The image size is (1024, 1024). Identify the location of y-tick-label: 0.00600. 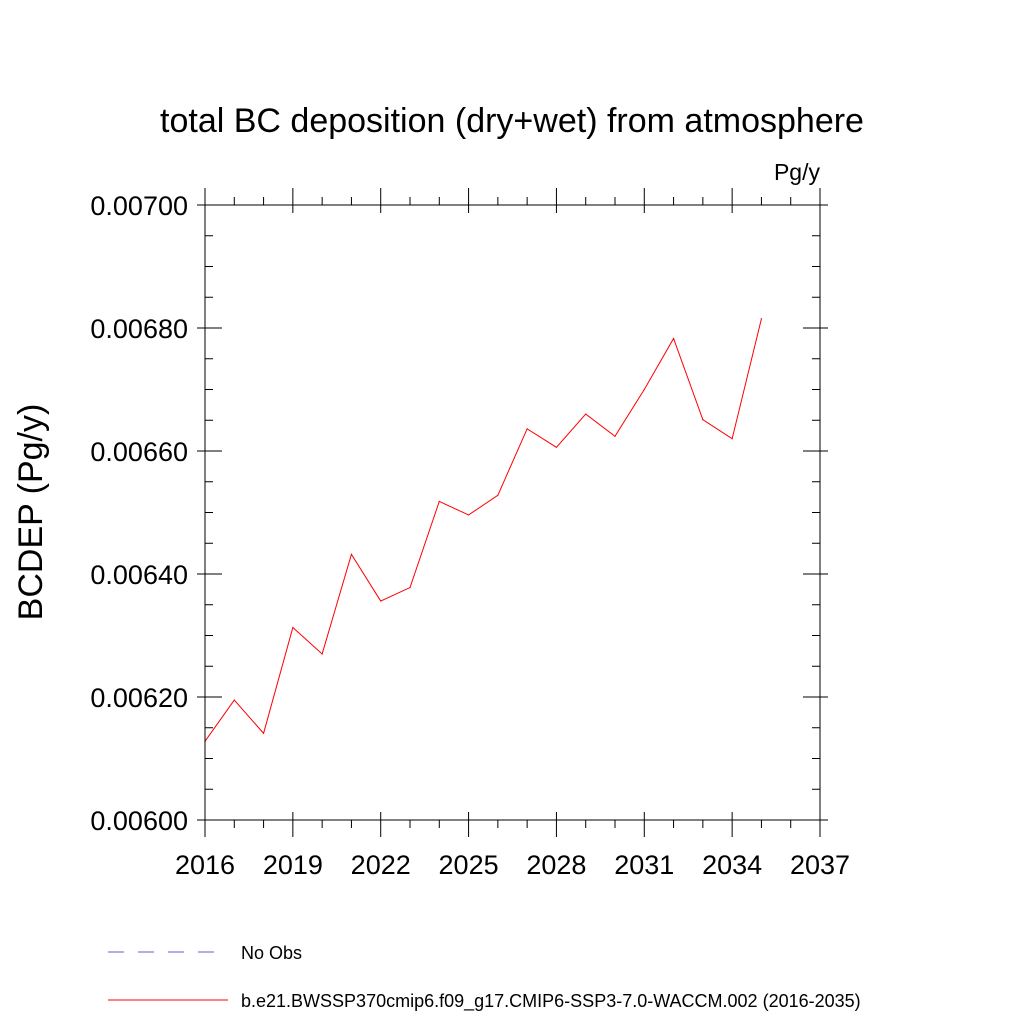
(139, 821).